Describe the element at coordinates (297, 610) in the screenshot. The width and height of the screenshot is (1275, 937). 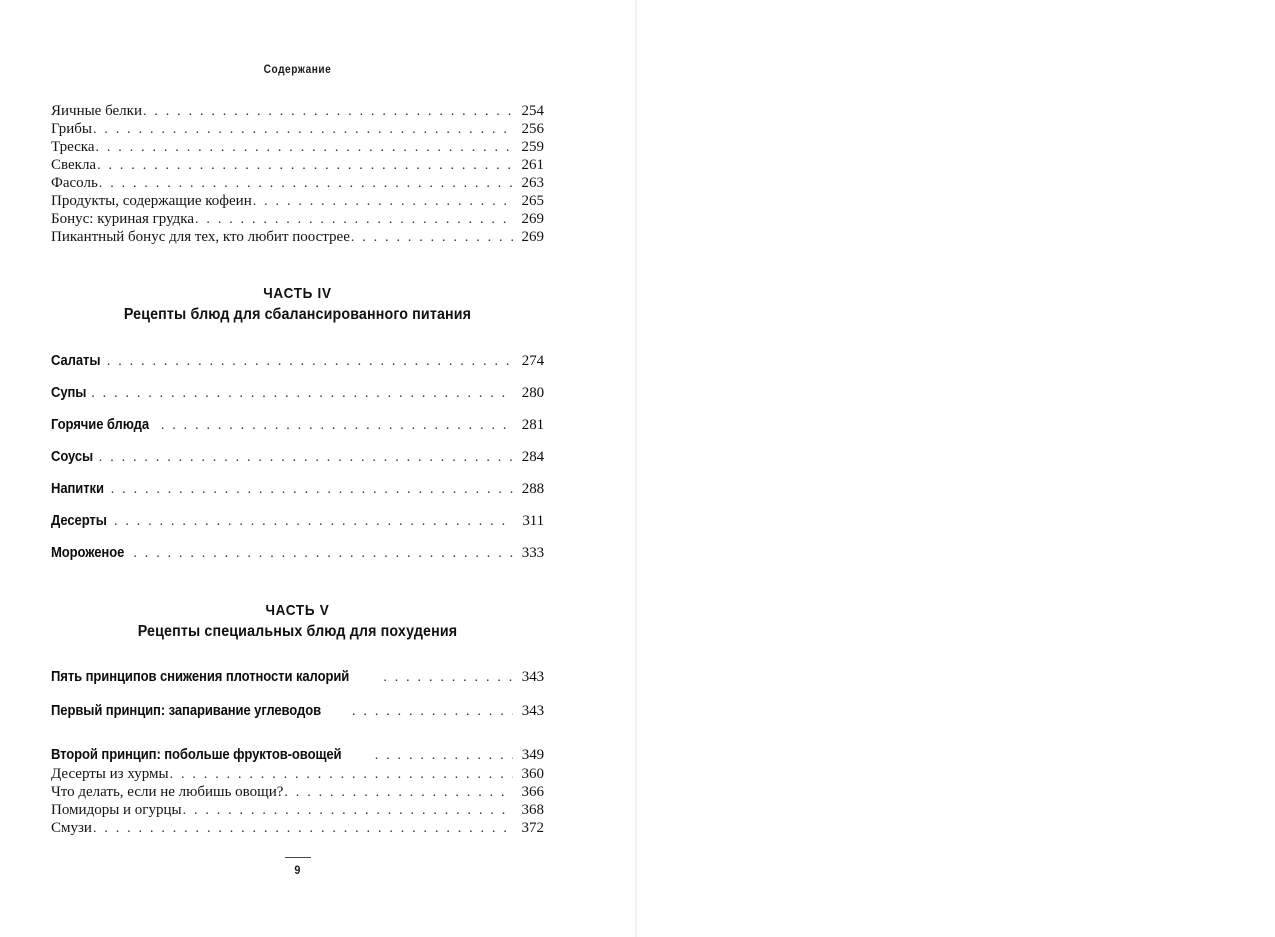
I see `part-number: ЧАСТЬ V` at that location.